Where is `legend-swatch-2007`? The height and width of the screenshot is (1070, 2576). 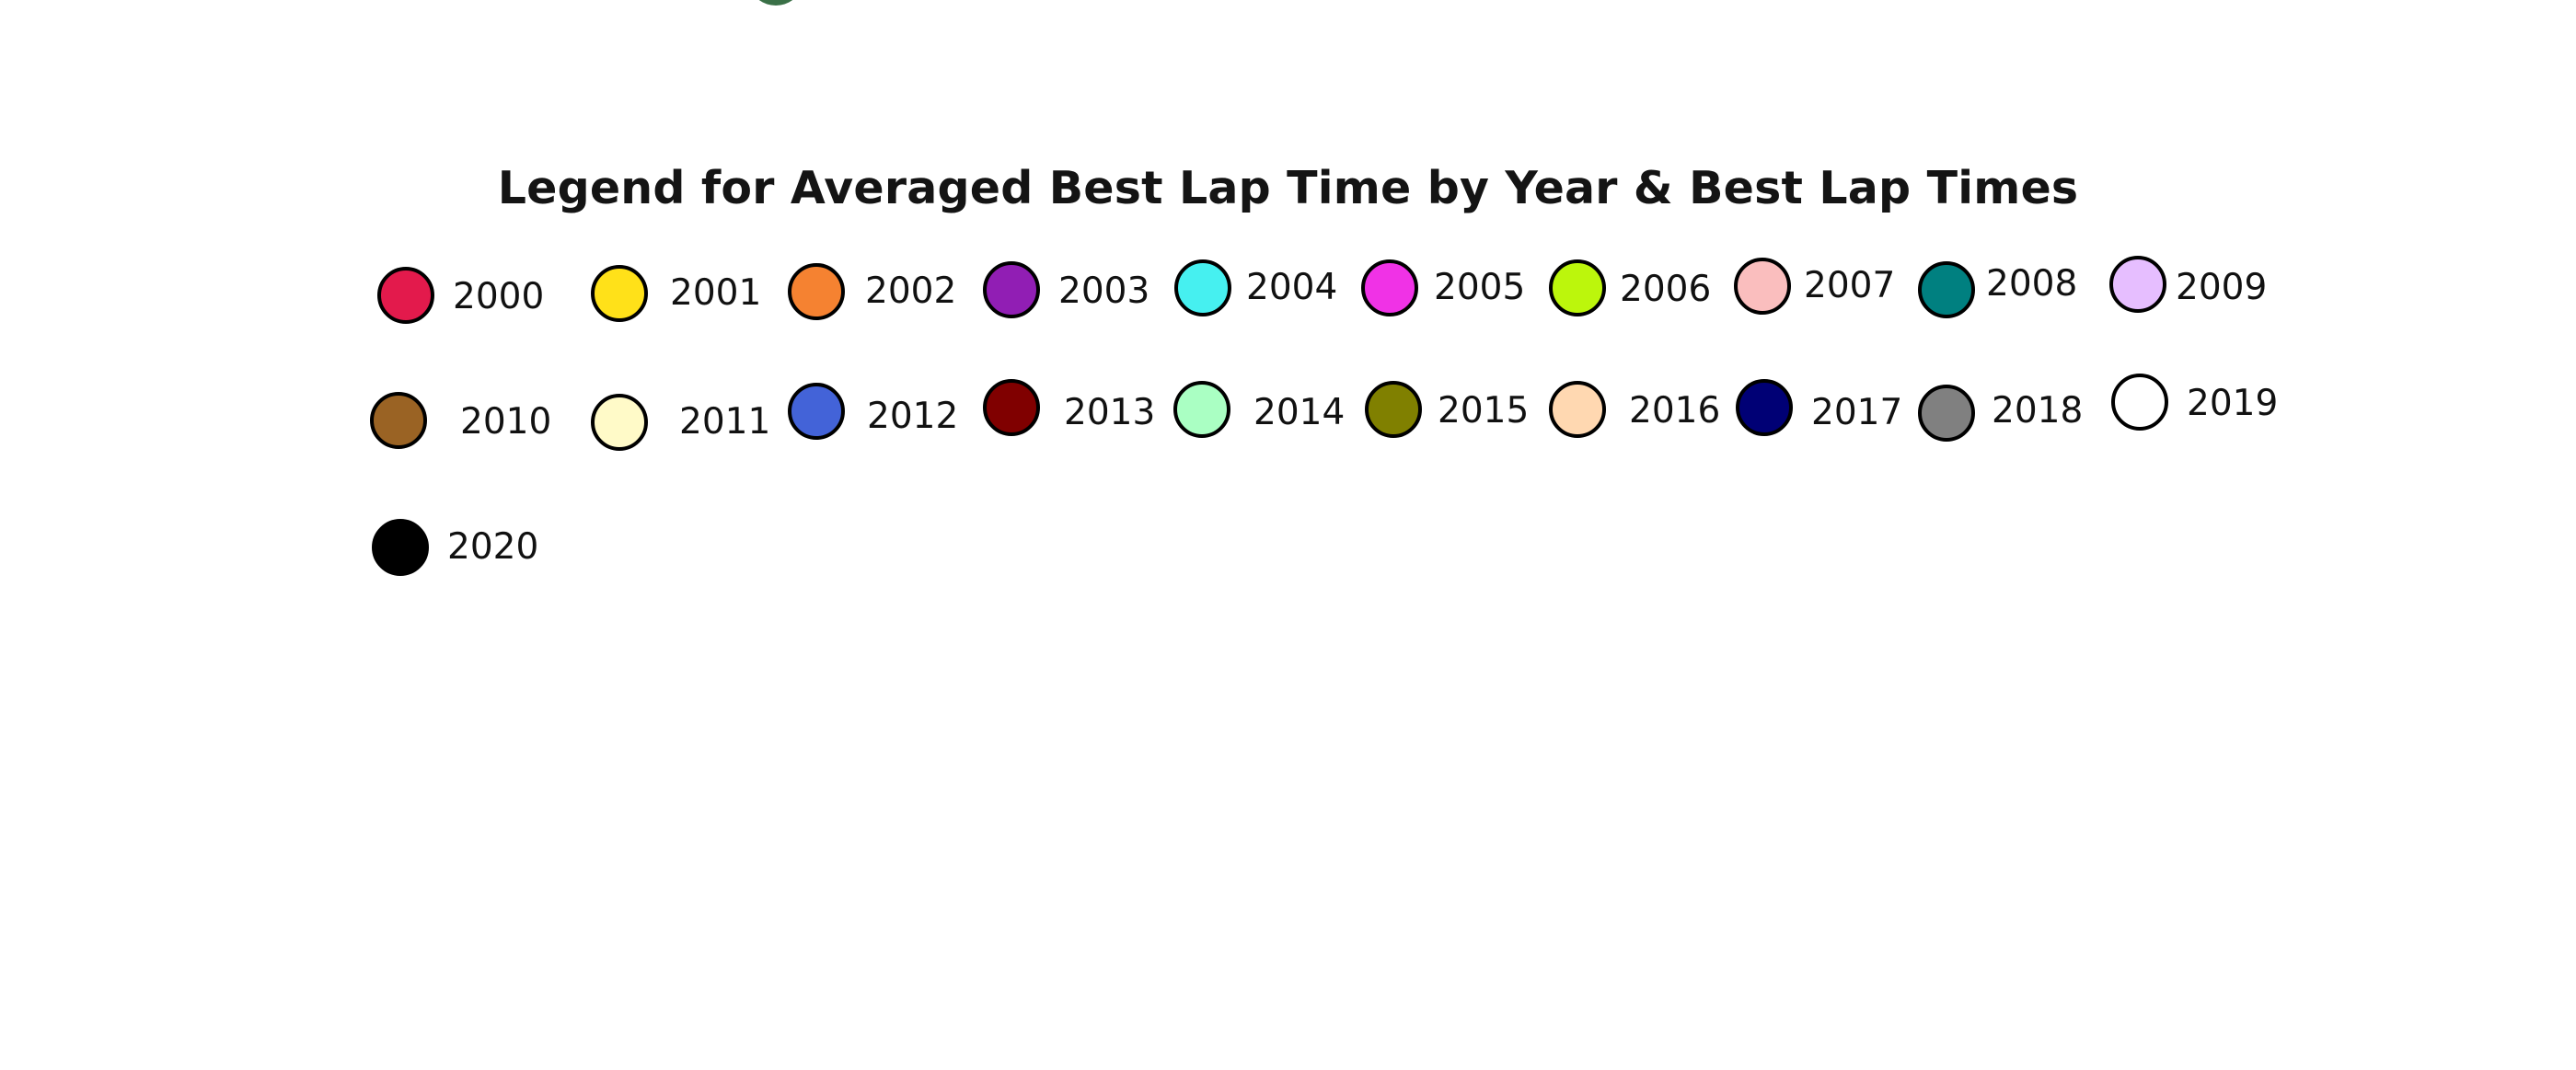 legend-swatch-2007 is located at coordinates (1763, 286).